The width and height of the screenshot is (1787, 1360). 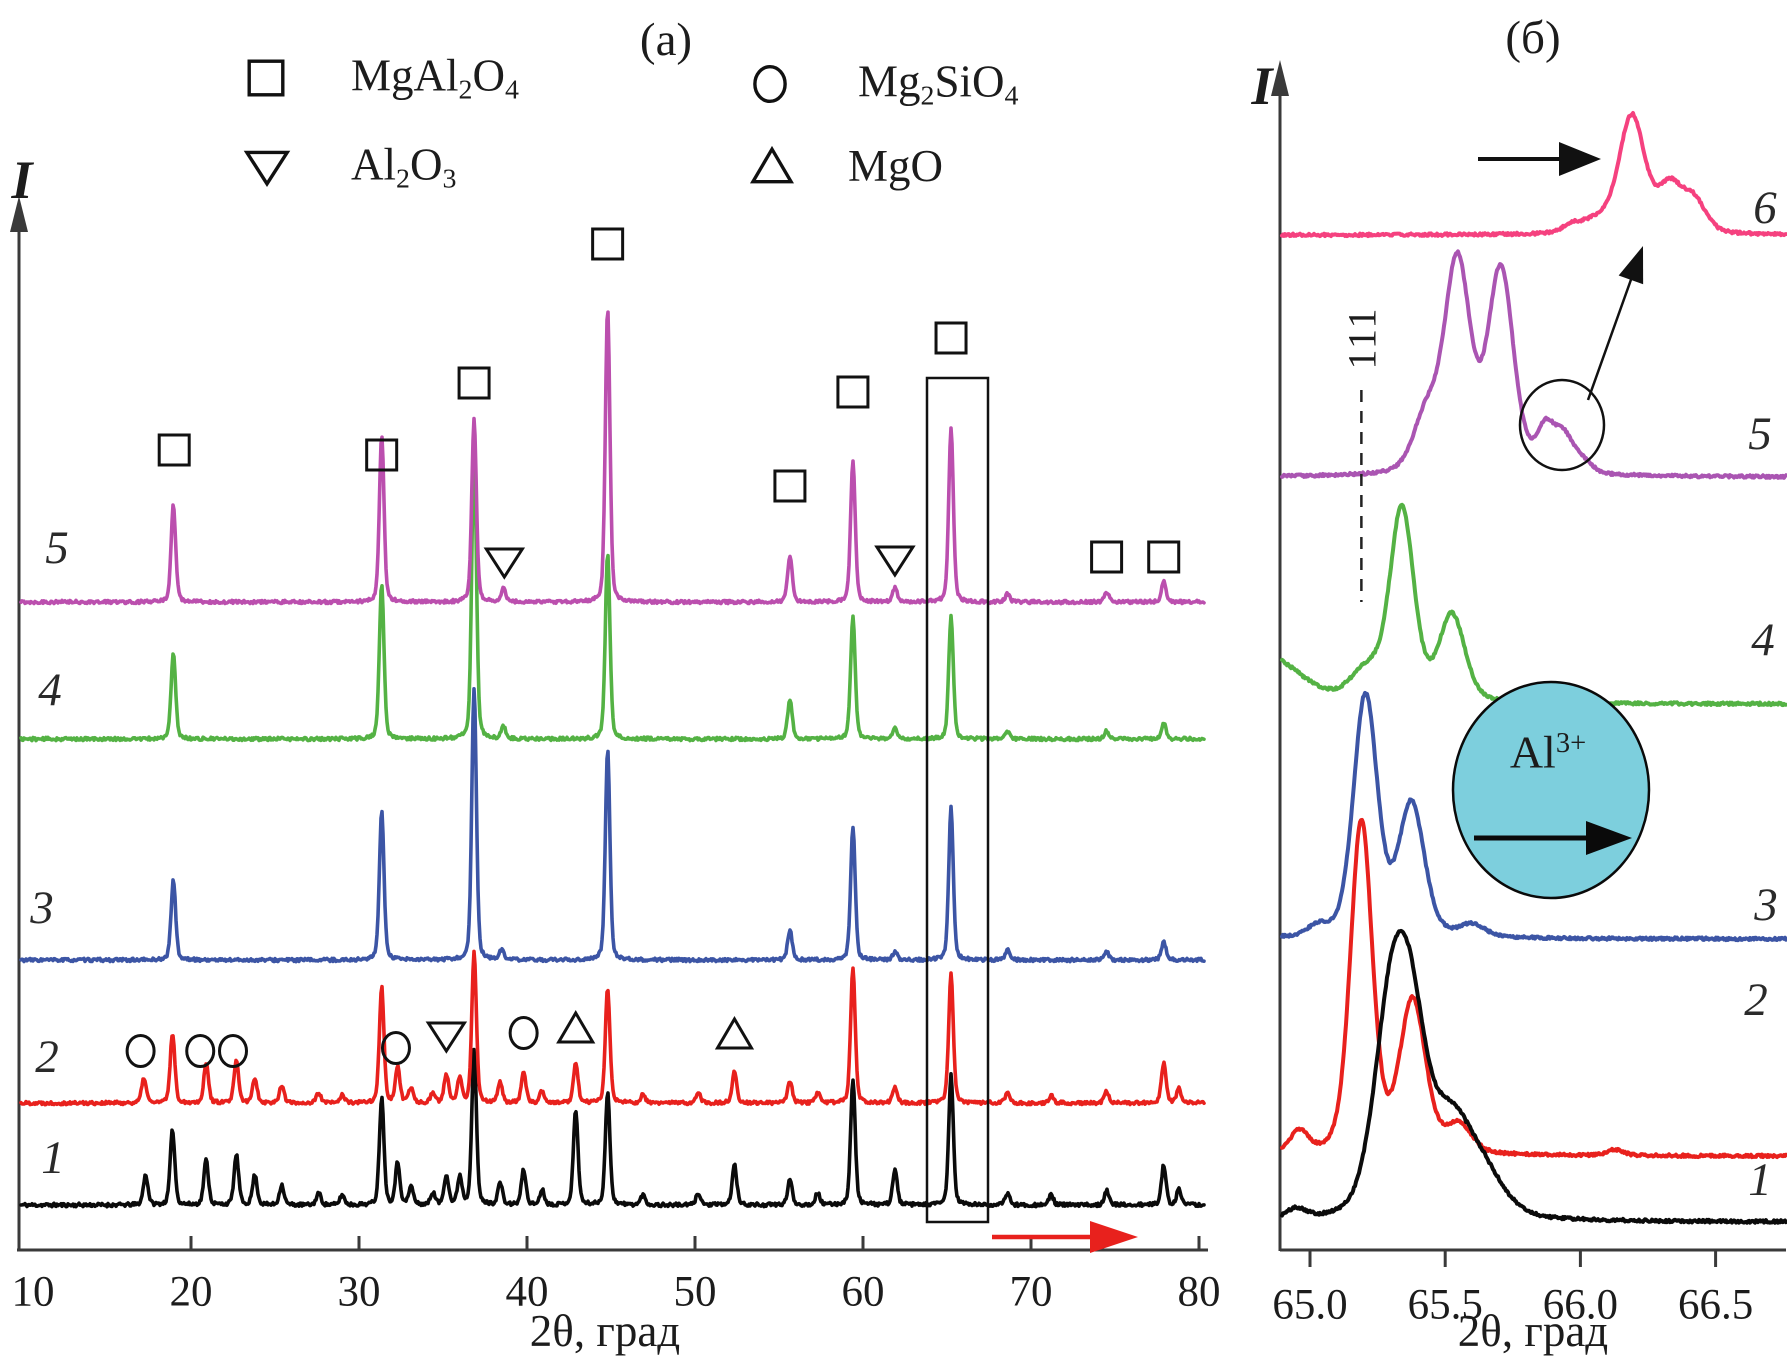 I want to click on defect-highlight-circle, so click(x=1562, y=425).